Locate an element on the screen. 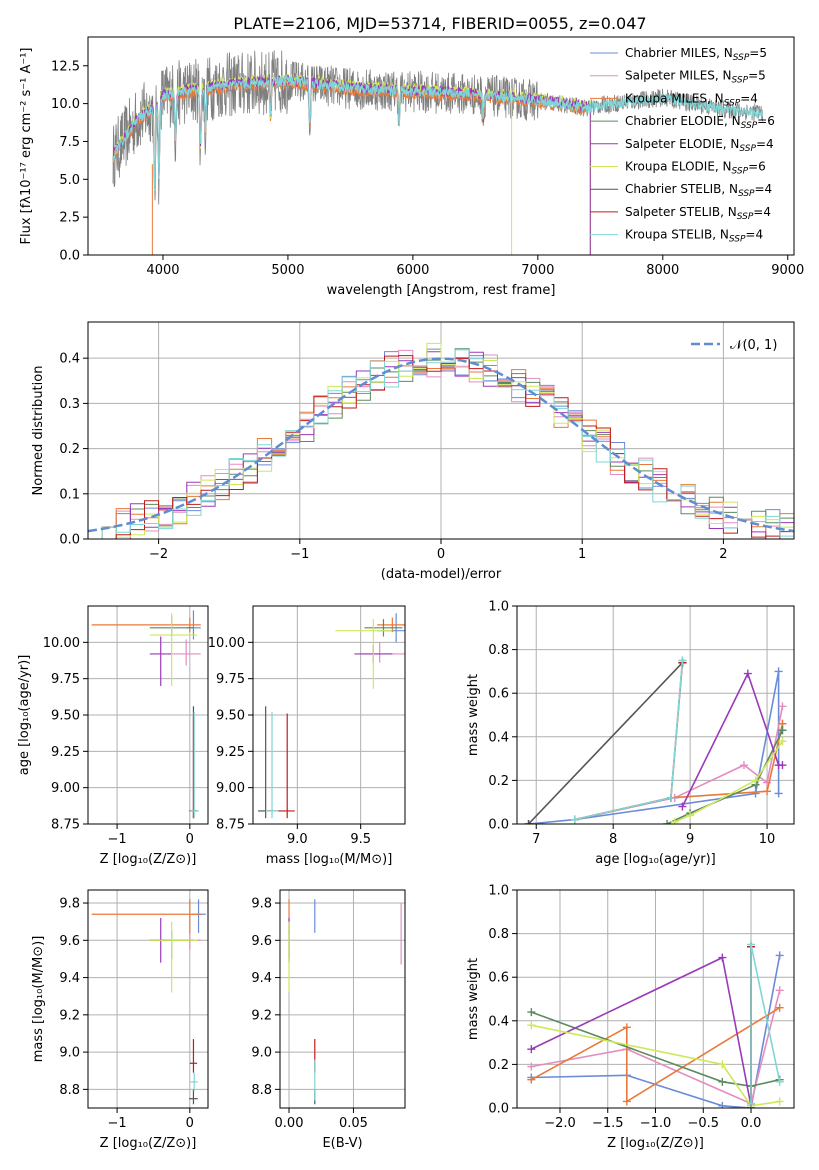  spectrum-lines is located at coordinates (438, 152).